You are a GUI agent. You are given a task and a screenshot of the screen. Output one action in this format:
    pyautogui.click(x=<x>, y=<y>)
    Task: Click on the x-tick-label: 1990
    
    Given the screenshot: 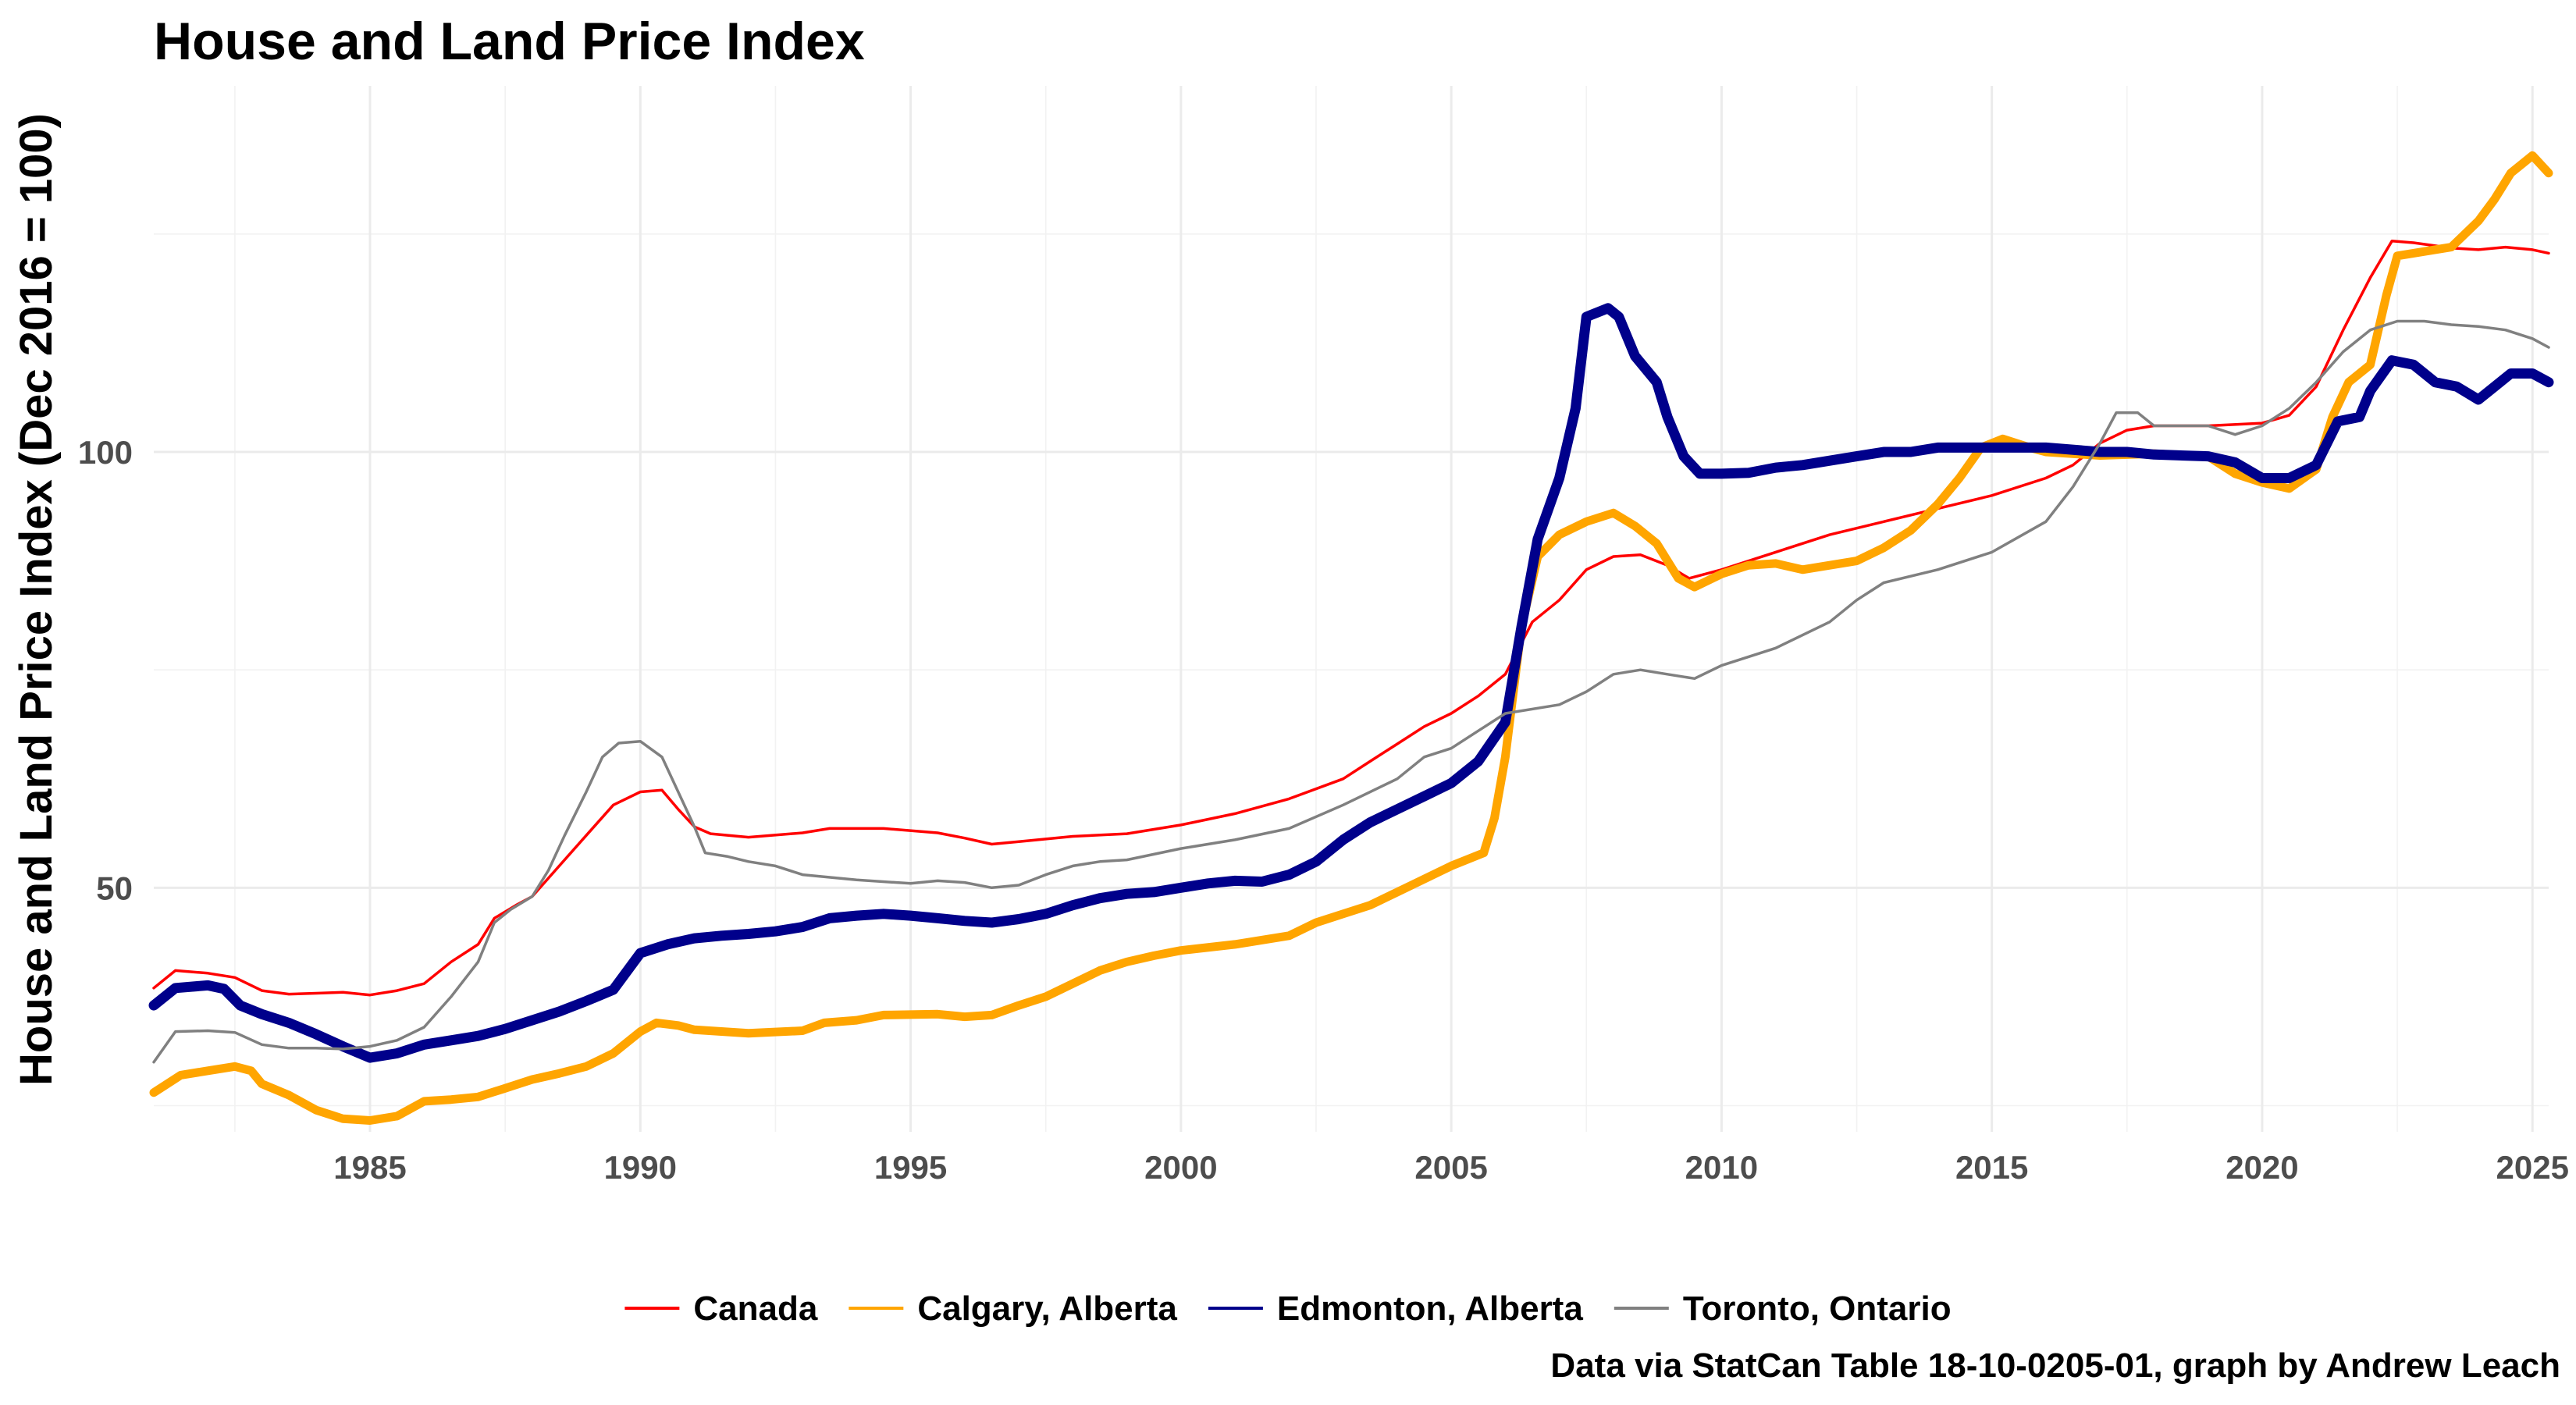 What is the action you would take?
    pyautogui.click(x=640, y=1167)
    